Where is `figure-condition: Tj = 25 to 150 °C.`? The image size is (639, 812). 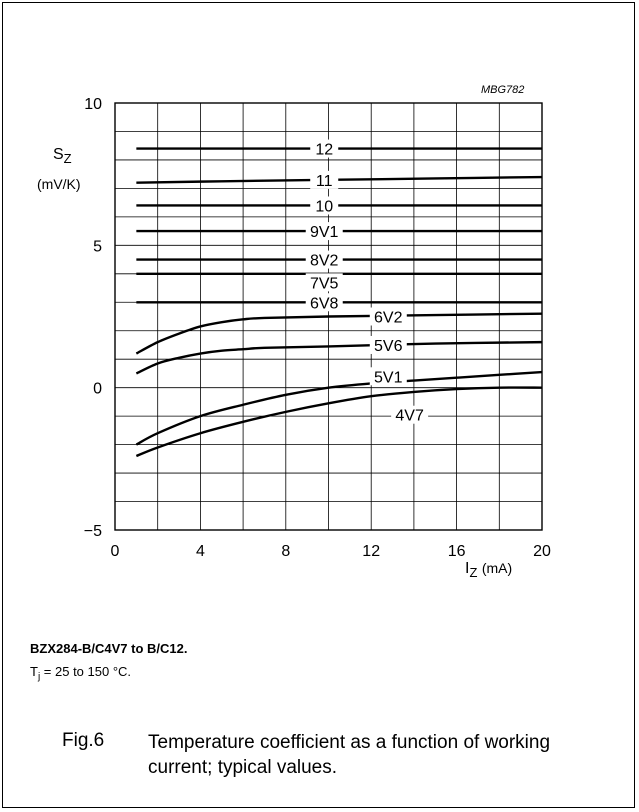
figure-condition: Tj = 25 to 150 °C. is located at coordinates (80, 673).